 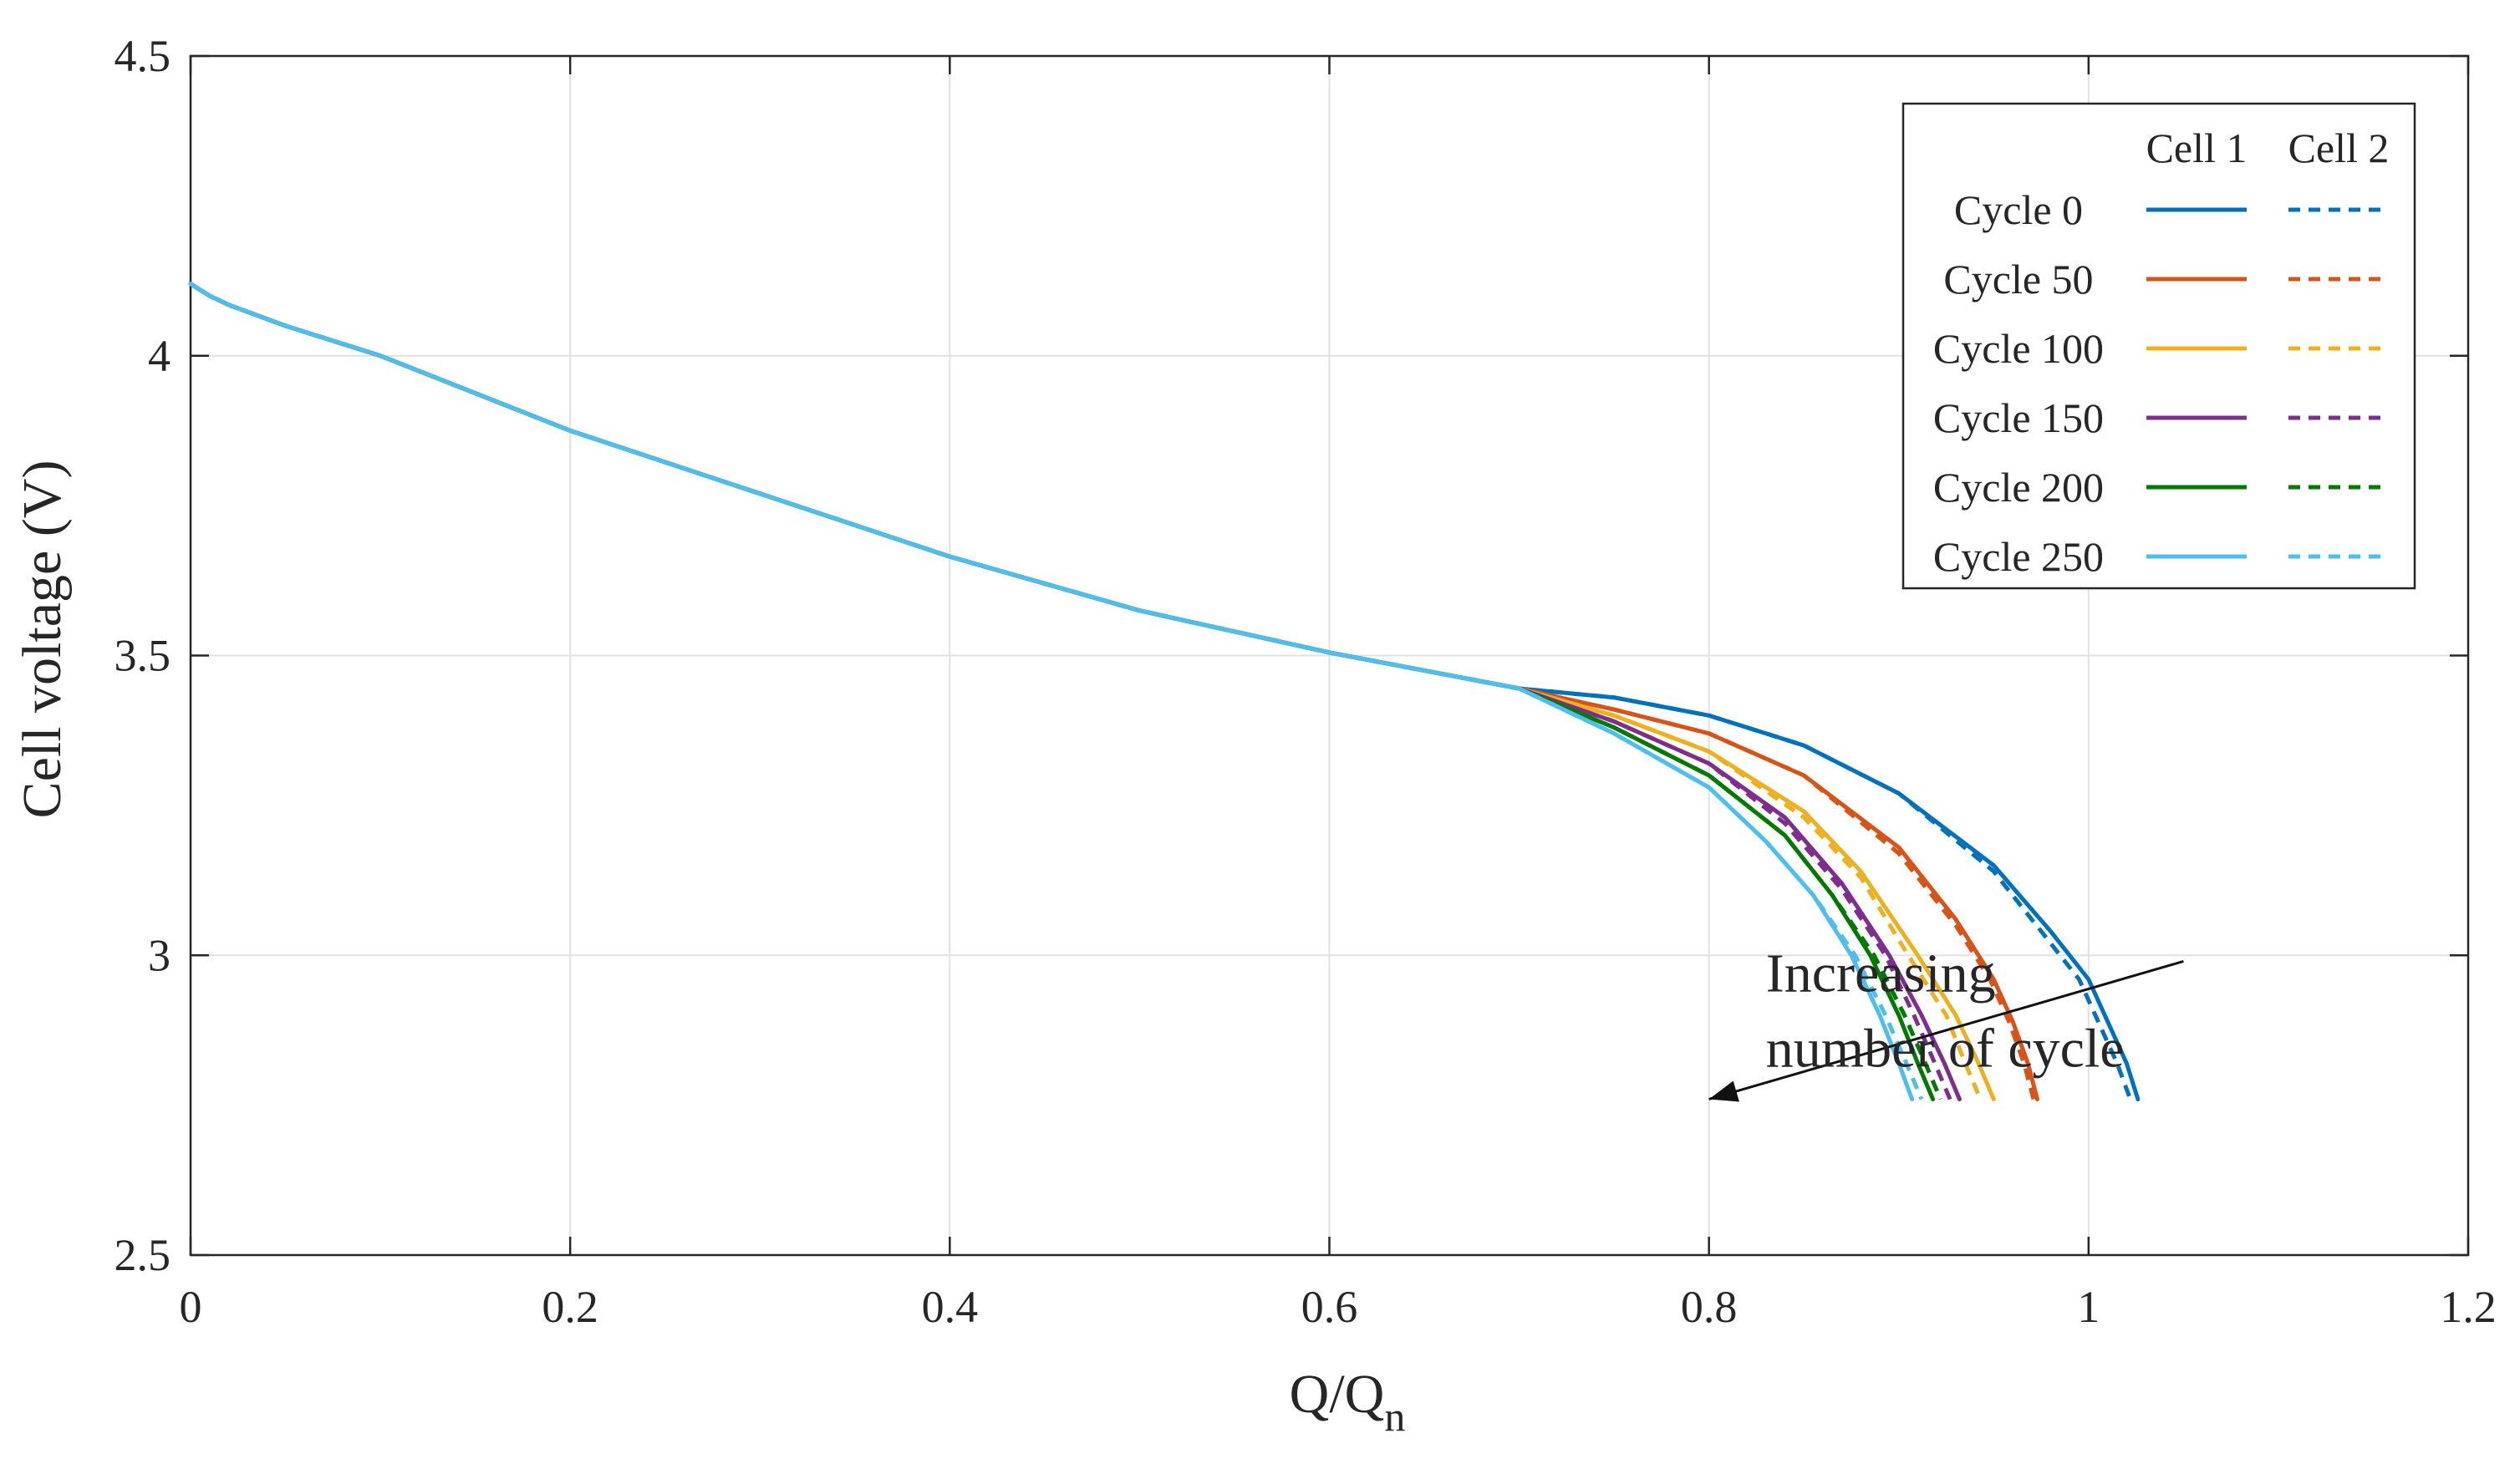 I want to click on y-tick-label: 3.5, so click(x=143, y=656).